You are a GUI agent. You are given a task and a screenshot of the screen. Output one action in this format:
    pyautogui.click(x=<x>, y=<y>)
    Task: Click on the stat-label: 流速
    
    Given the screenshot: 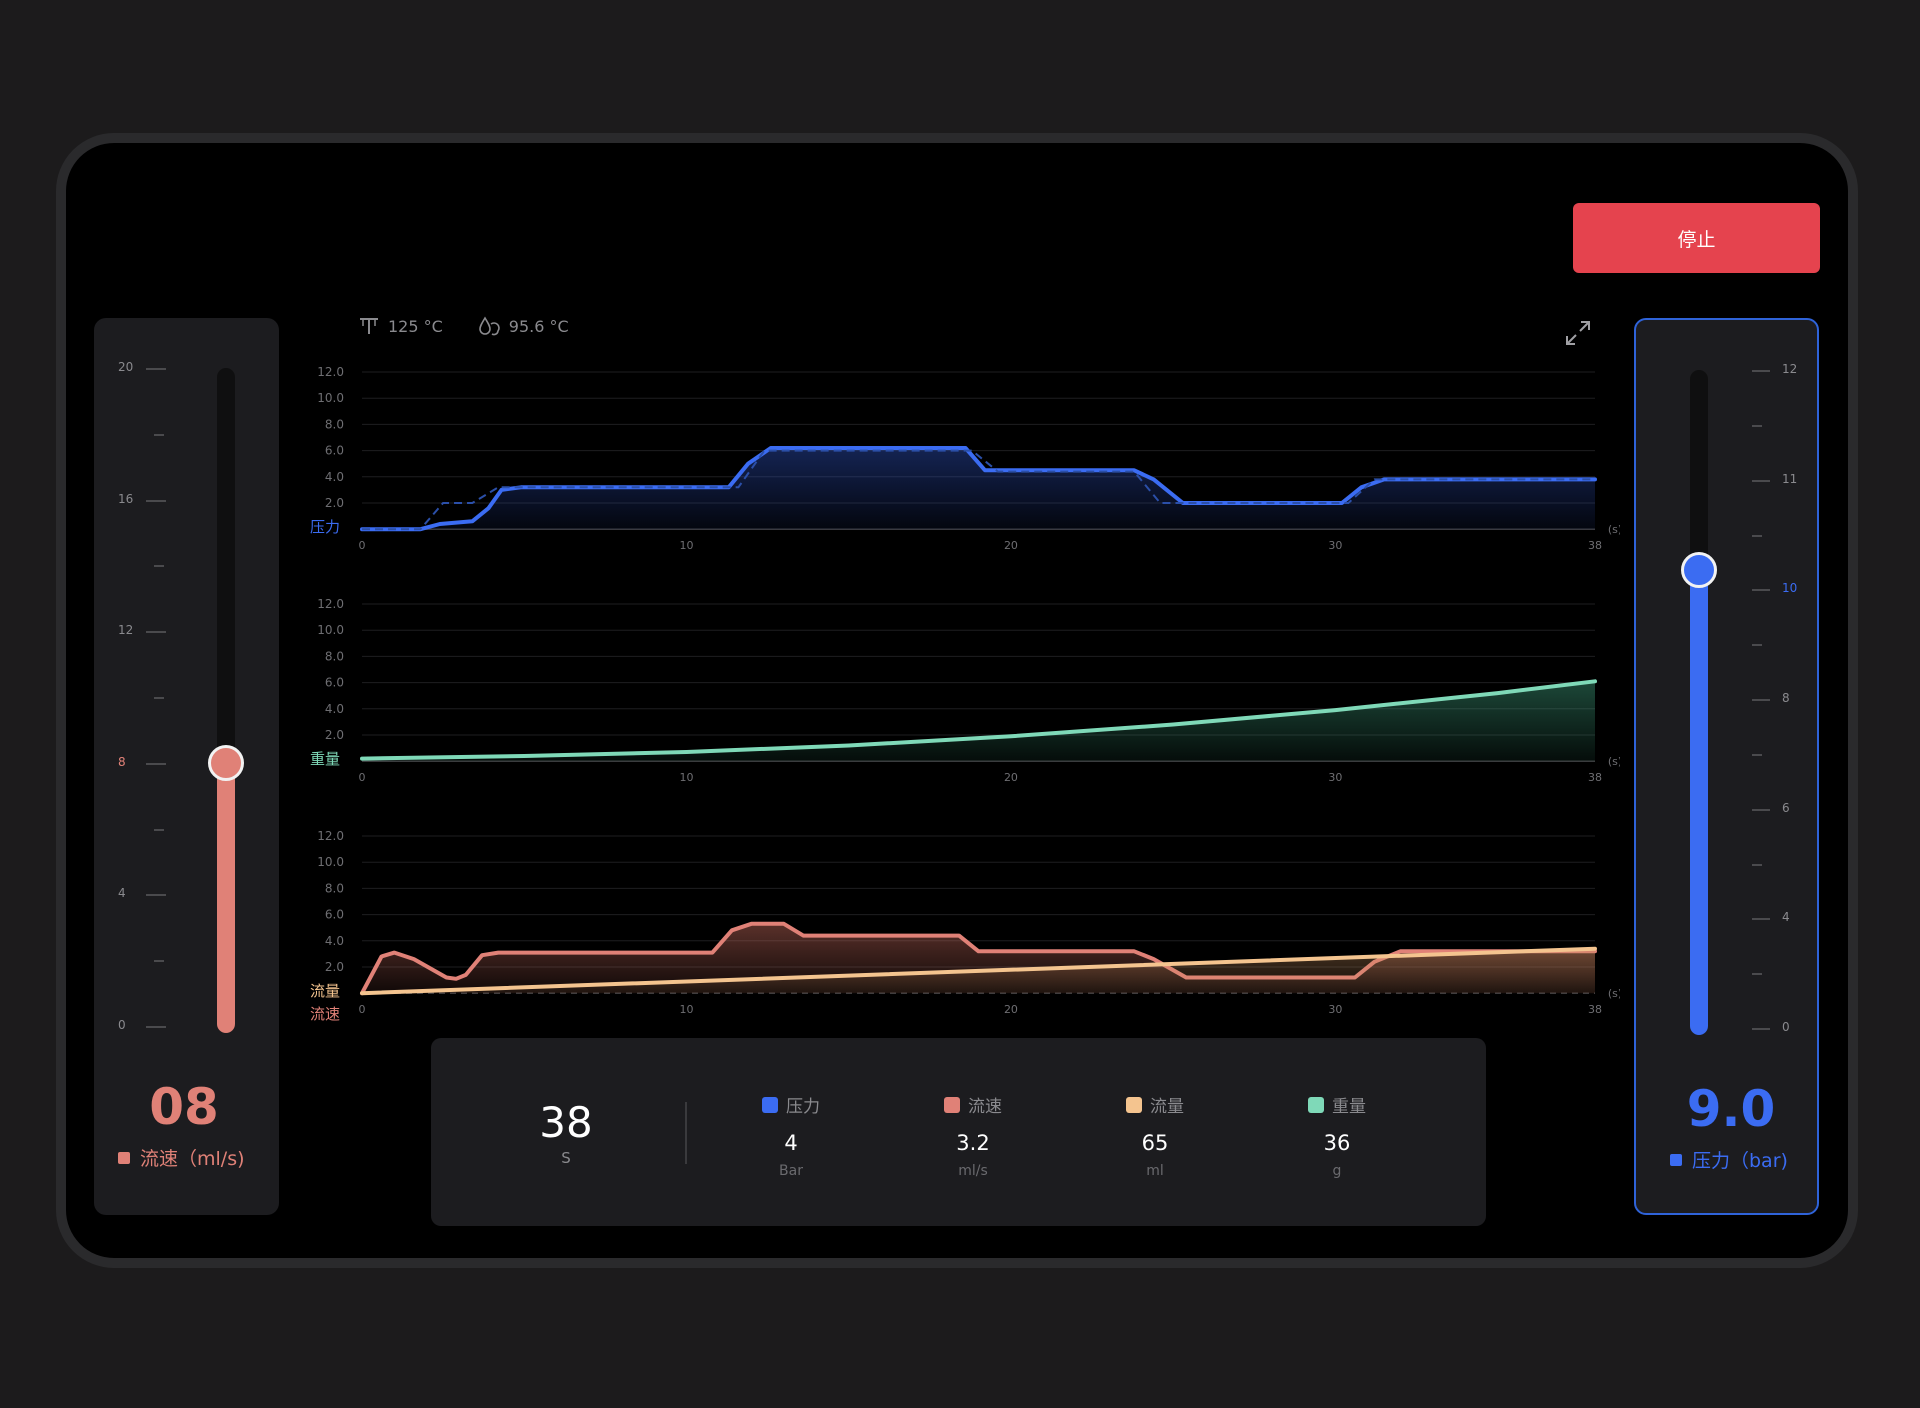 What is the action you would take?
    pyautogui.click(x=973, y=1104)
    